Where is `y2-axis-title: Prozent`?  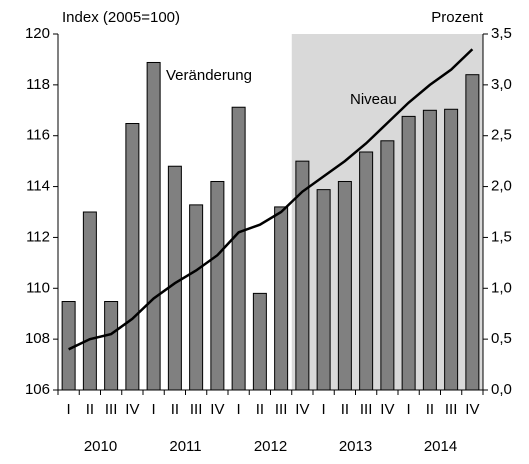
y2-axis-title: Prozent is located at coordinates (457, 17).